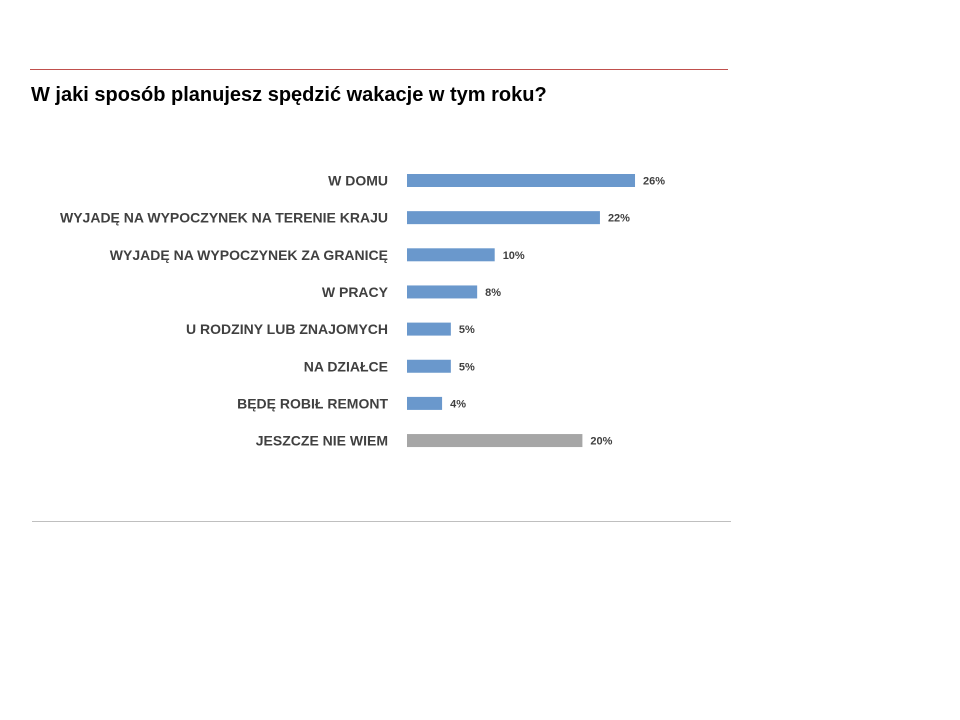  Describe the element at coordinates (381, 521) in the screenshot. I see `chart-bottom-rule` at that location.